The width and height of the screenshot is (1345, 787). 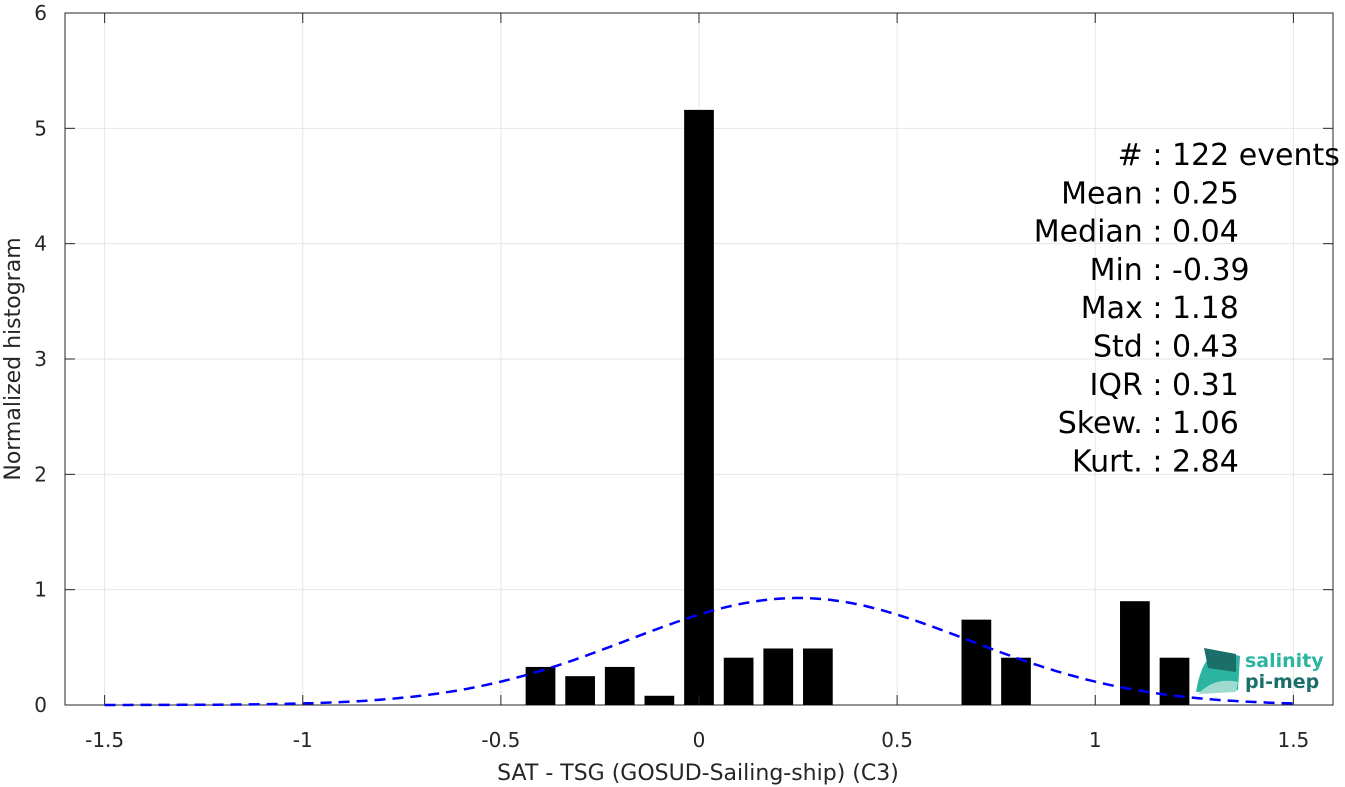 I want to click on y-tick-label: 5, so click(x=40, y=128).